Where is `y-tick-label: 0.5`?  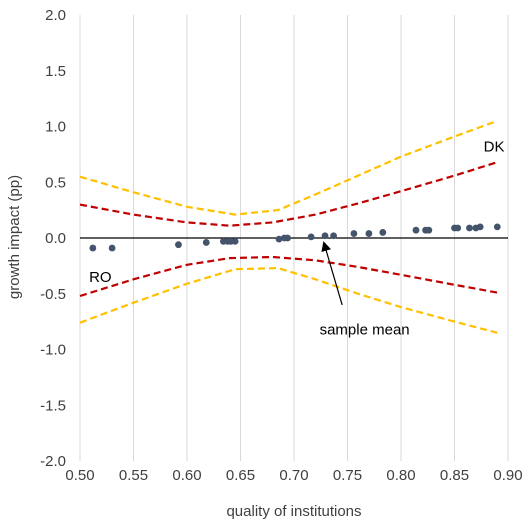
y-tick-label: 0.5 is located at coordinates (55, 182).